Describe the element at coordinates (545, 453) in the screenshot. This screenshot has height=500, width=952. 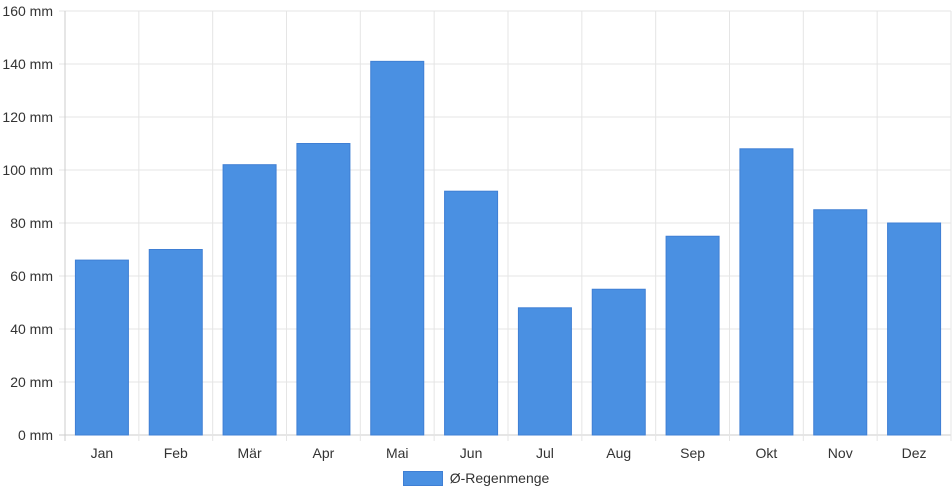
I see `x-tick-label: Jul` at that location.